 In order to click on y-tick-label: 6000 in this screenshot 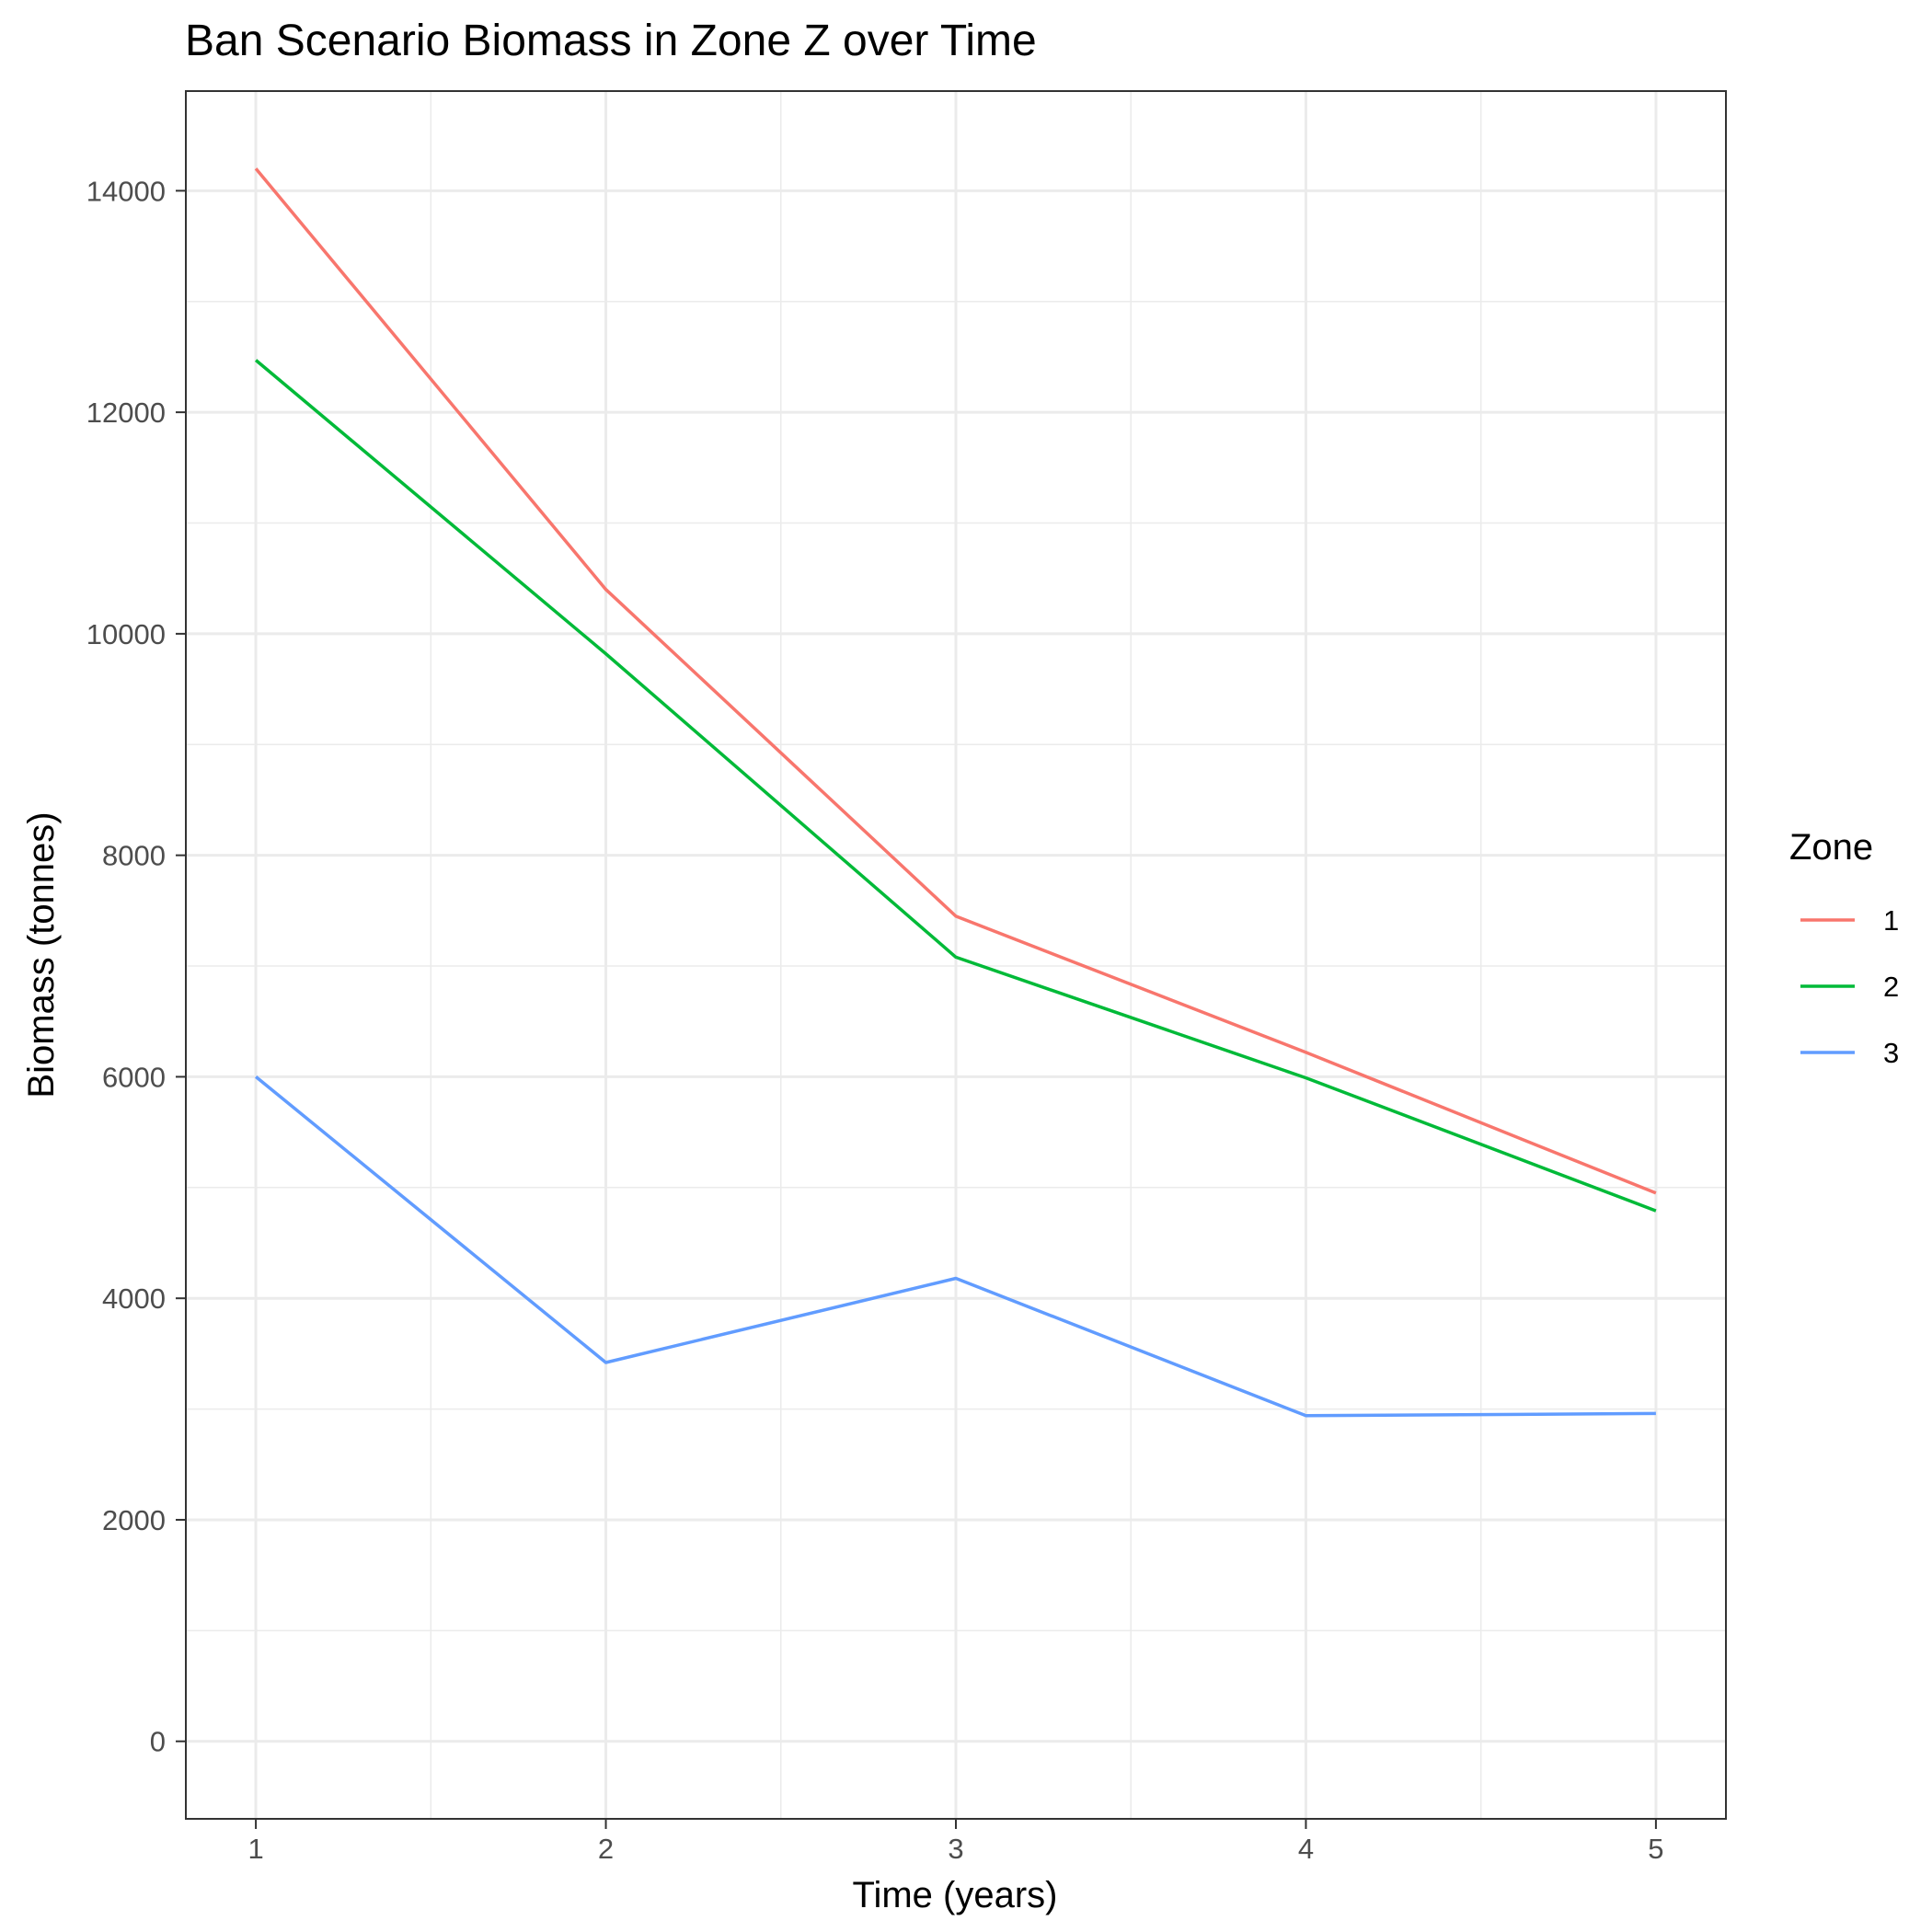, I will do `click(134, 1077)`.